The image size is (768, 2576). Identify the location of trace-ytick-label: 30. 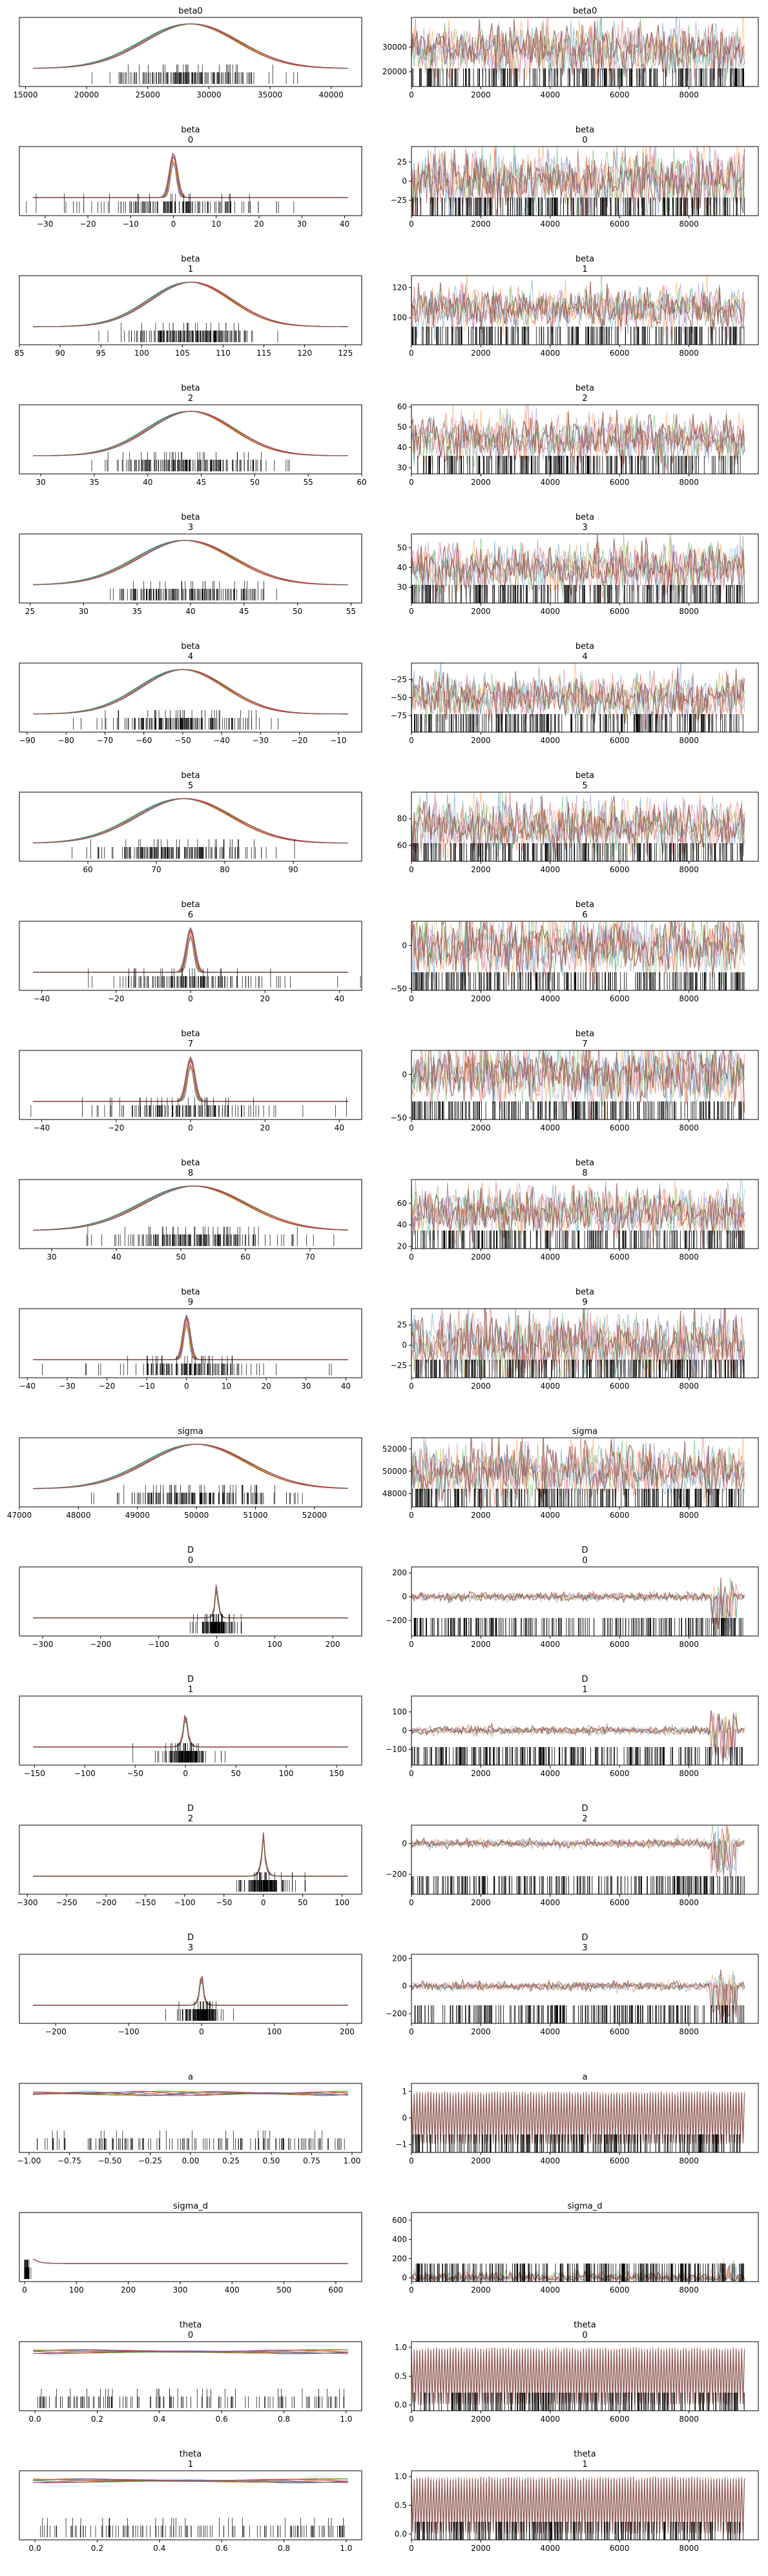
(402, 588).